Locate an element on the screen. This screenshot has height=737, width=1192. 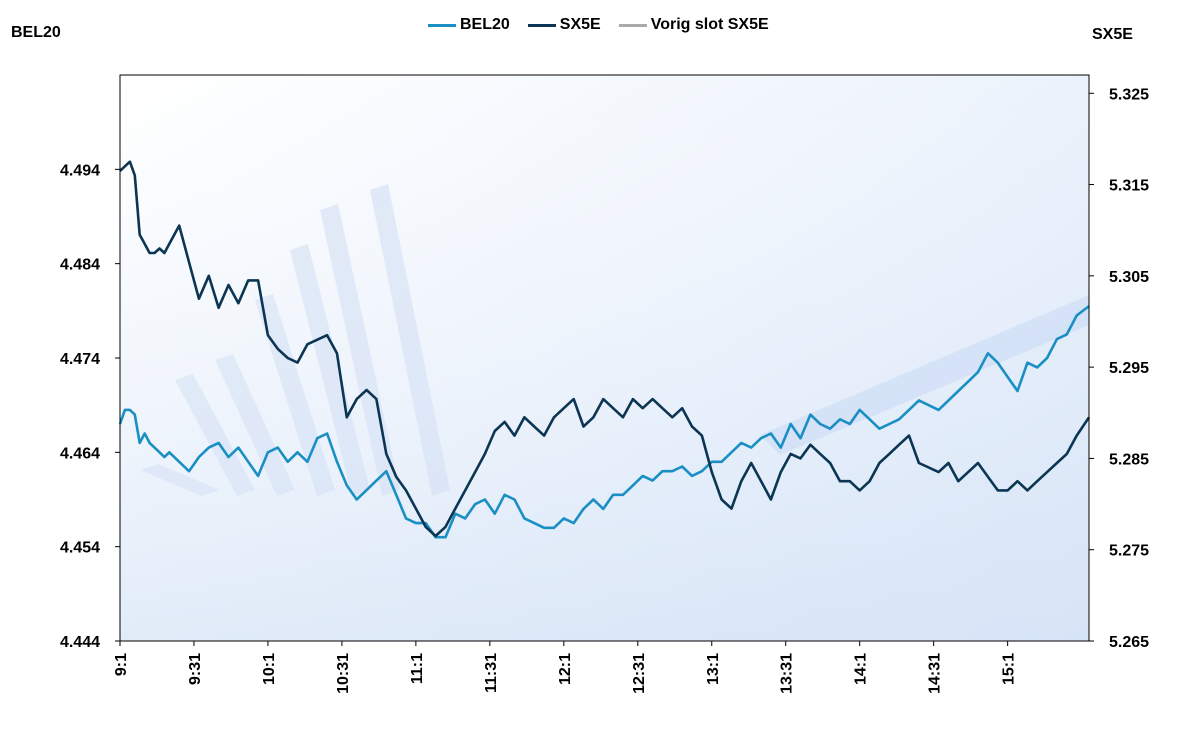
x-axis-tick-label: 11:31 is located at coordinates (491, 673).